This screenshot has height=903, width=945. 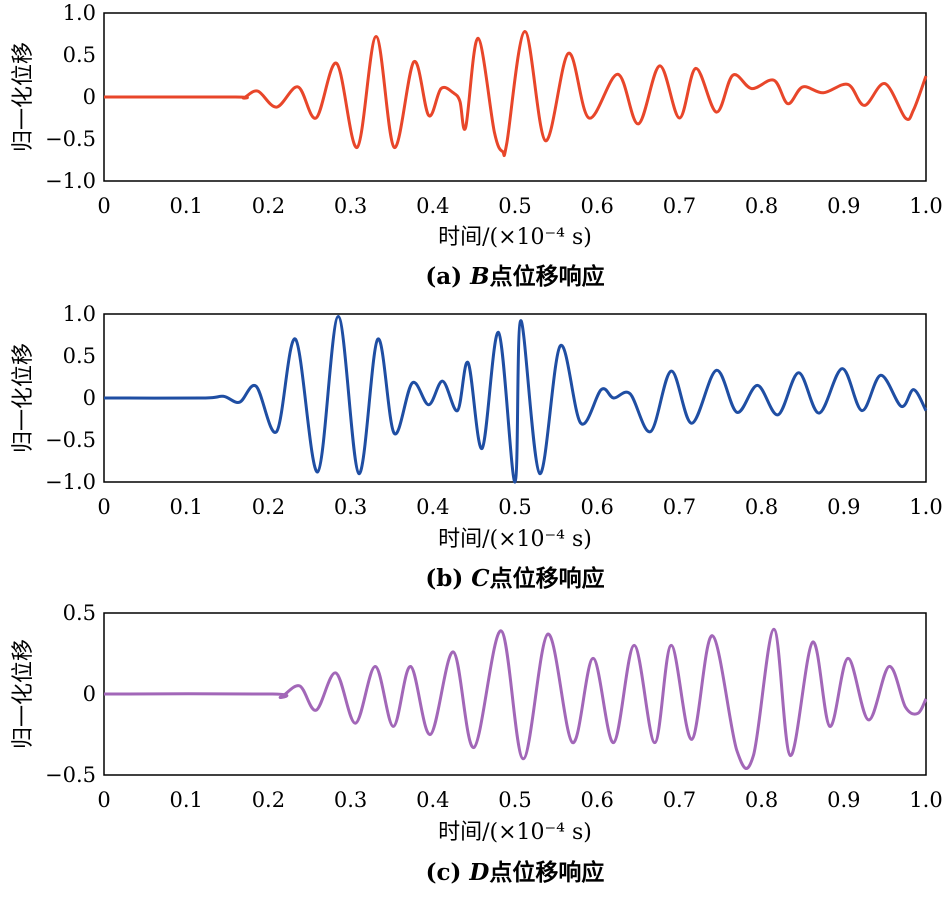 I want to click on caption-point-letter: B, so click(x=479, y=276).